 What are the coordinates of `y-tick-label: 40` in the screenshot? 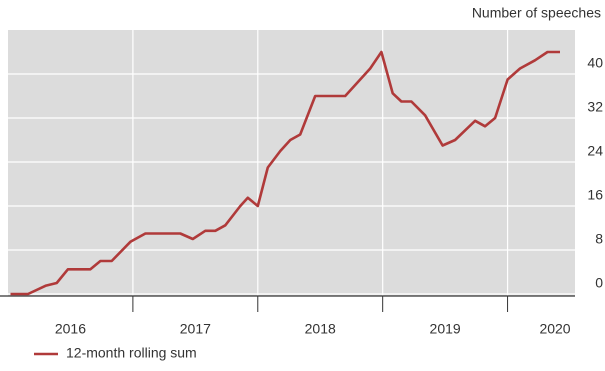 It's located at (595, 63).